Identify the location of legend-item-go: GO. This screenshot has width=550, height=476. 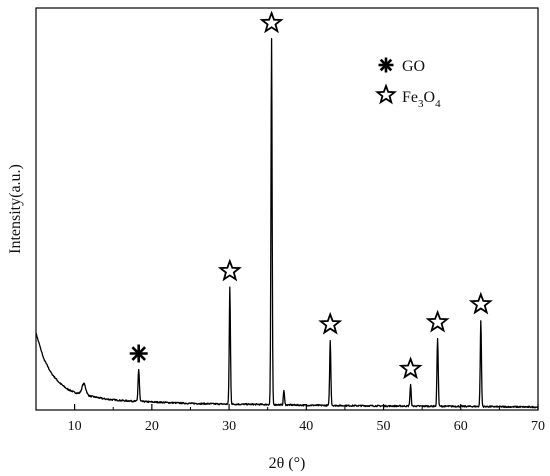
(401, 66).